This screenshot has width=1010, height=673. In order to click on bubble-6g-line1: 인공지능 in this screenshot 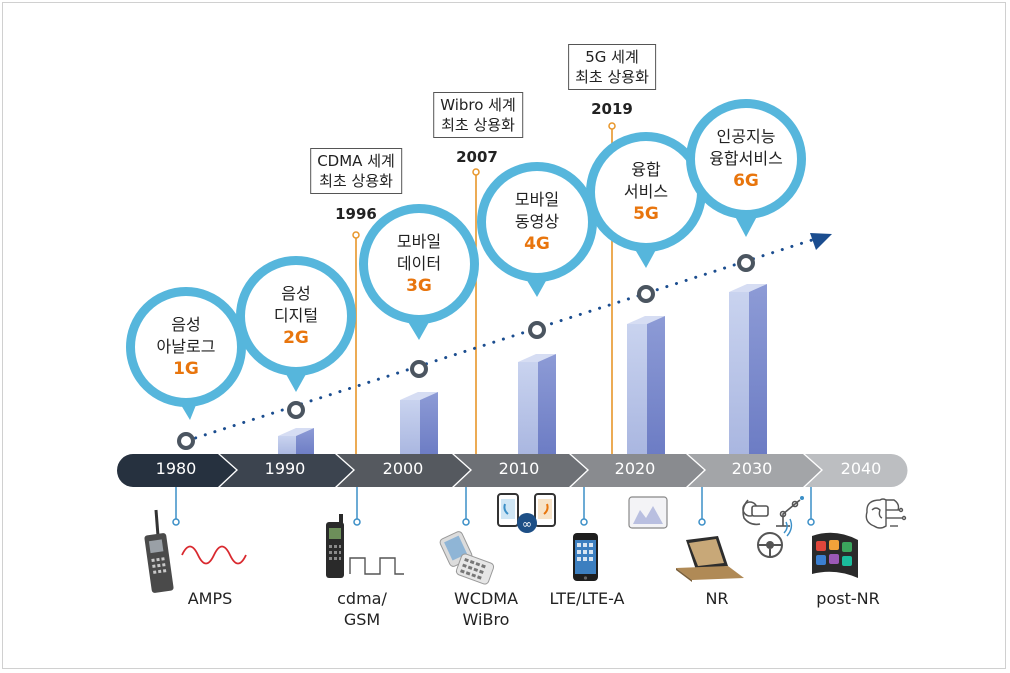, I will do `click(746, 136)`.